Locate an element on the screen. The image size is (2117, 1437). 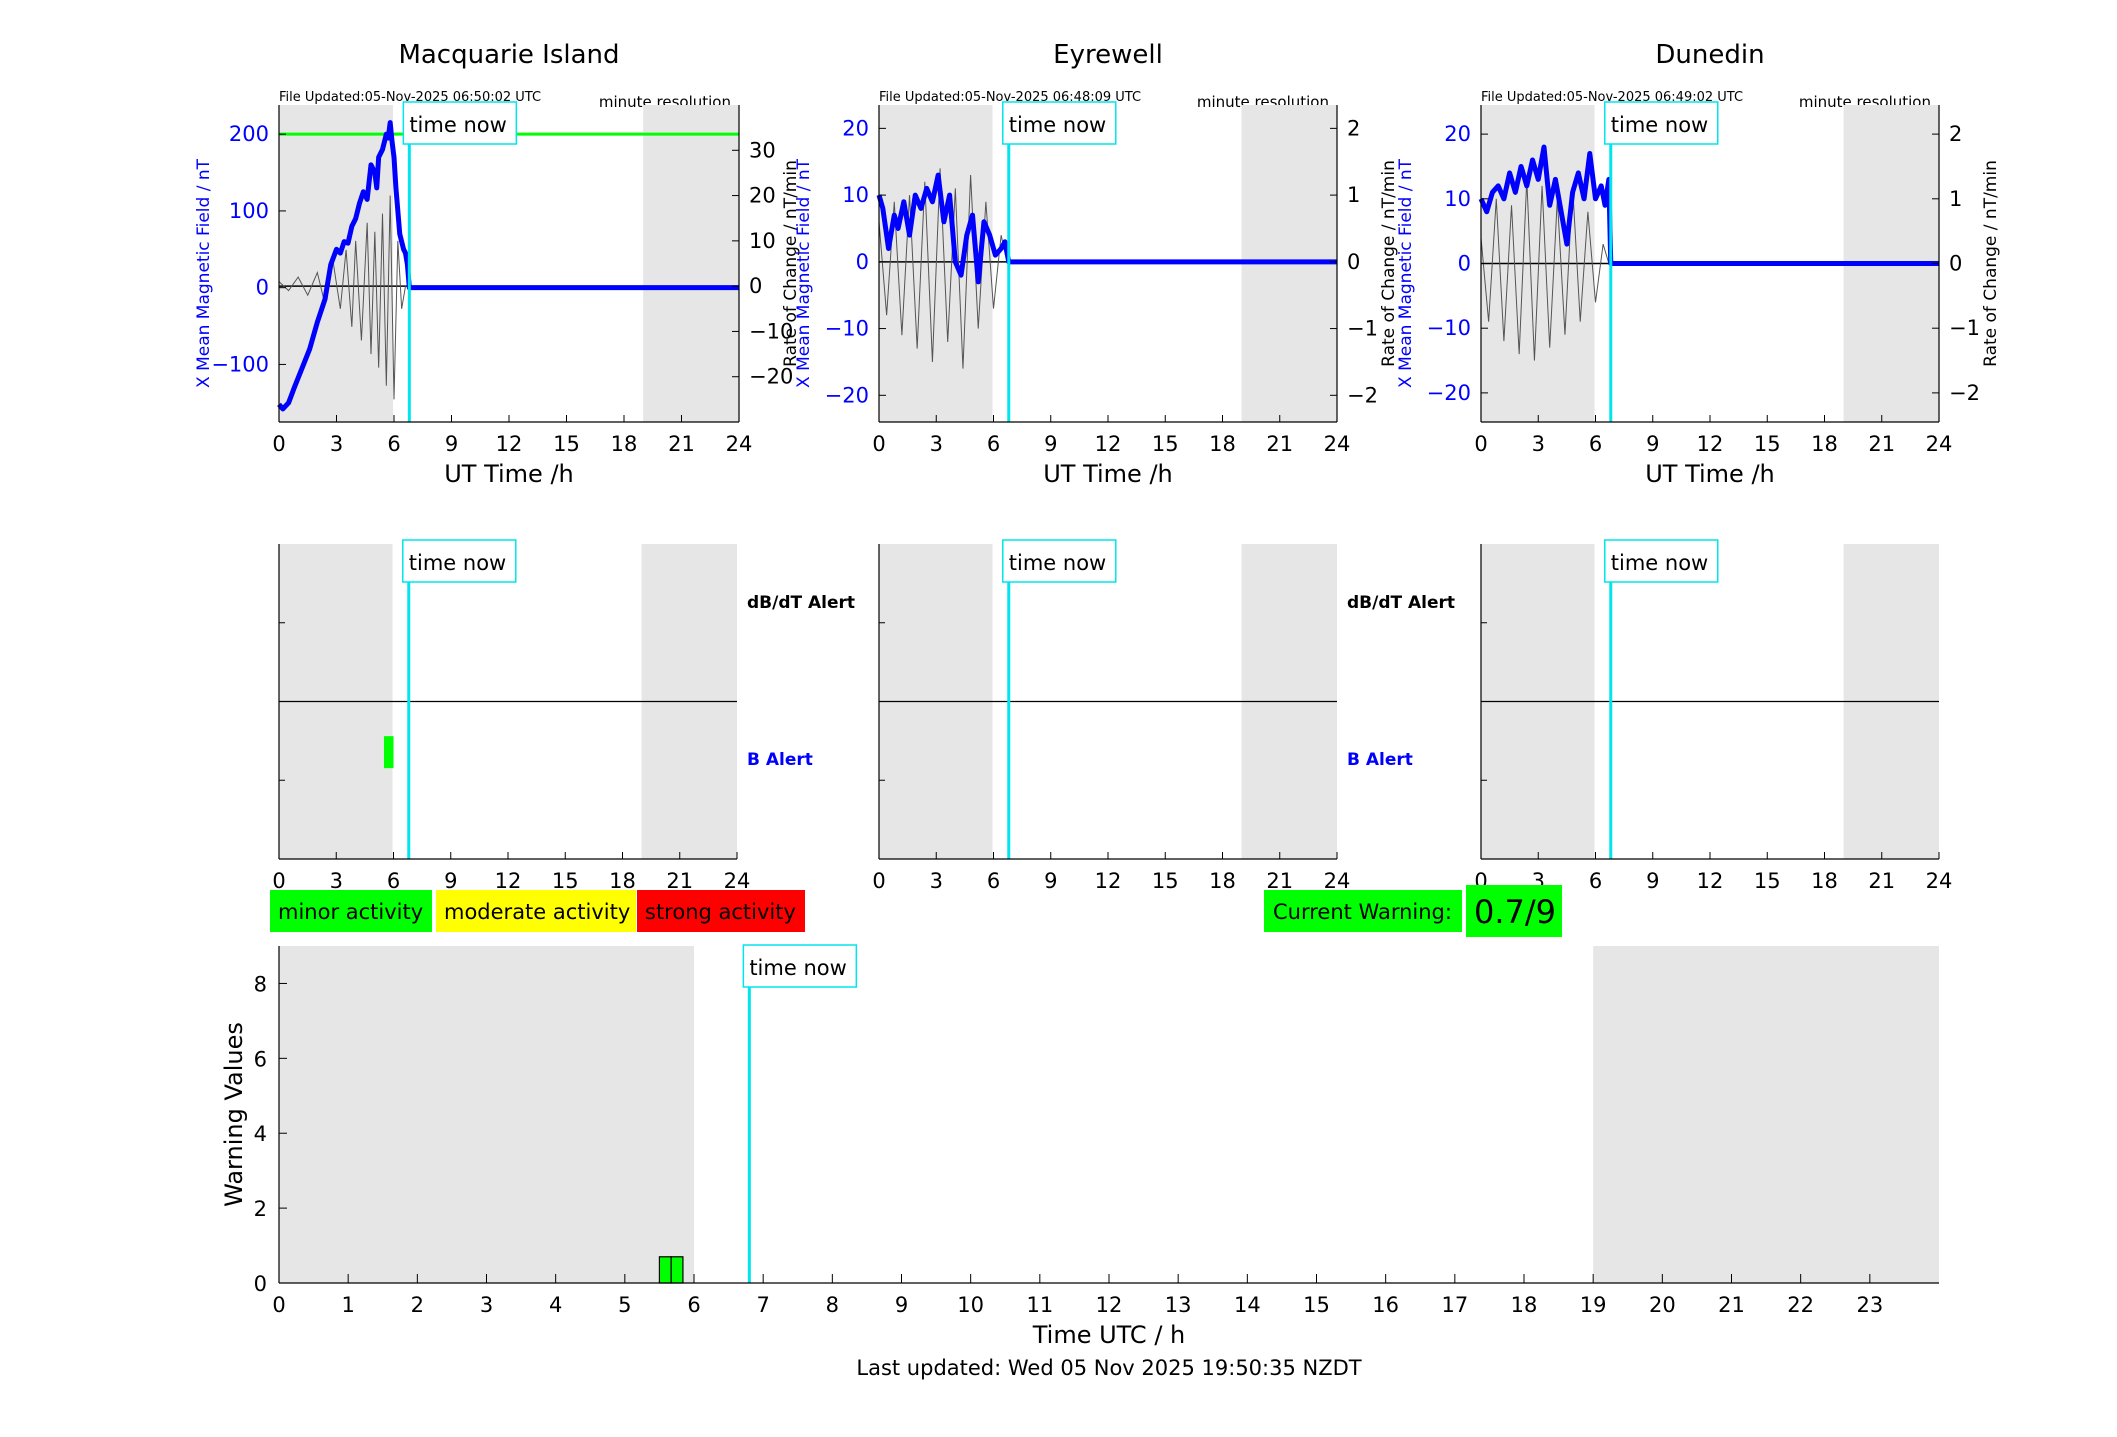
minor-activity-label: minor activity is located at coordinates (350, 912).